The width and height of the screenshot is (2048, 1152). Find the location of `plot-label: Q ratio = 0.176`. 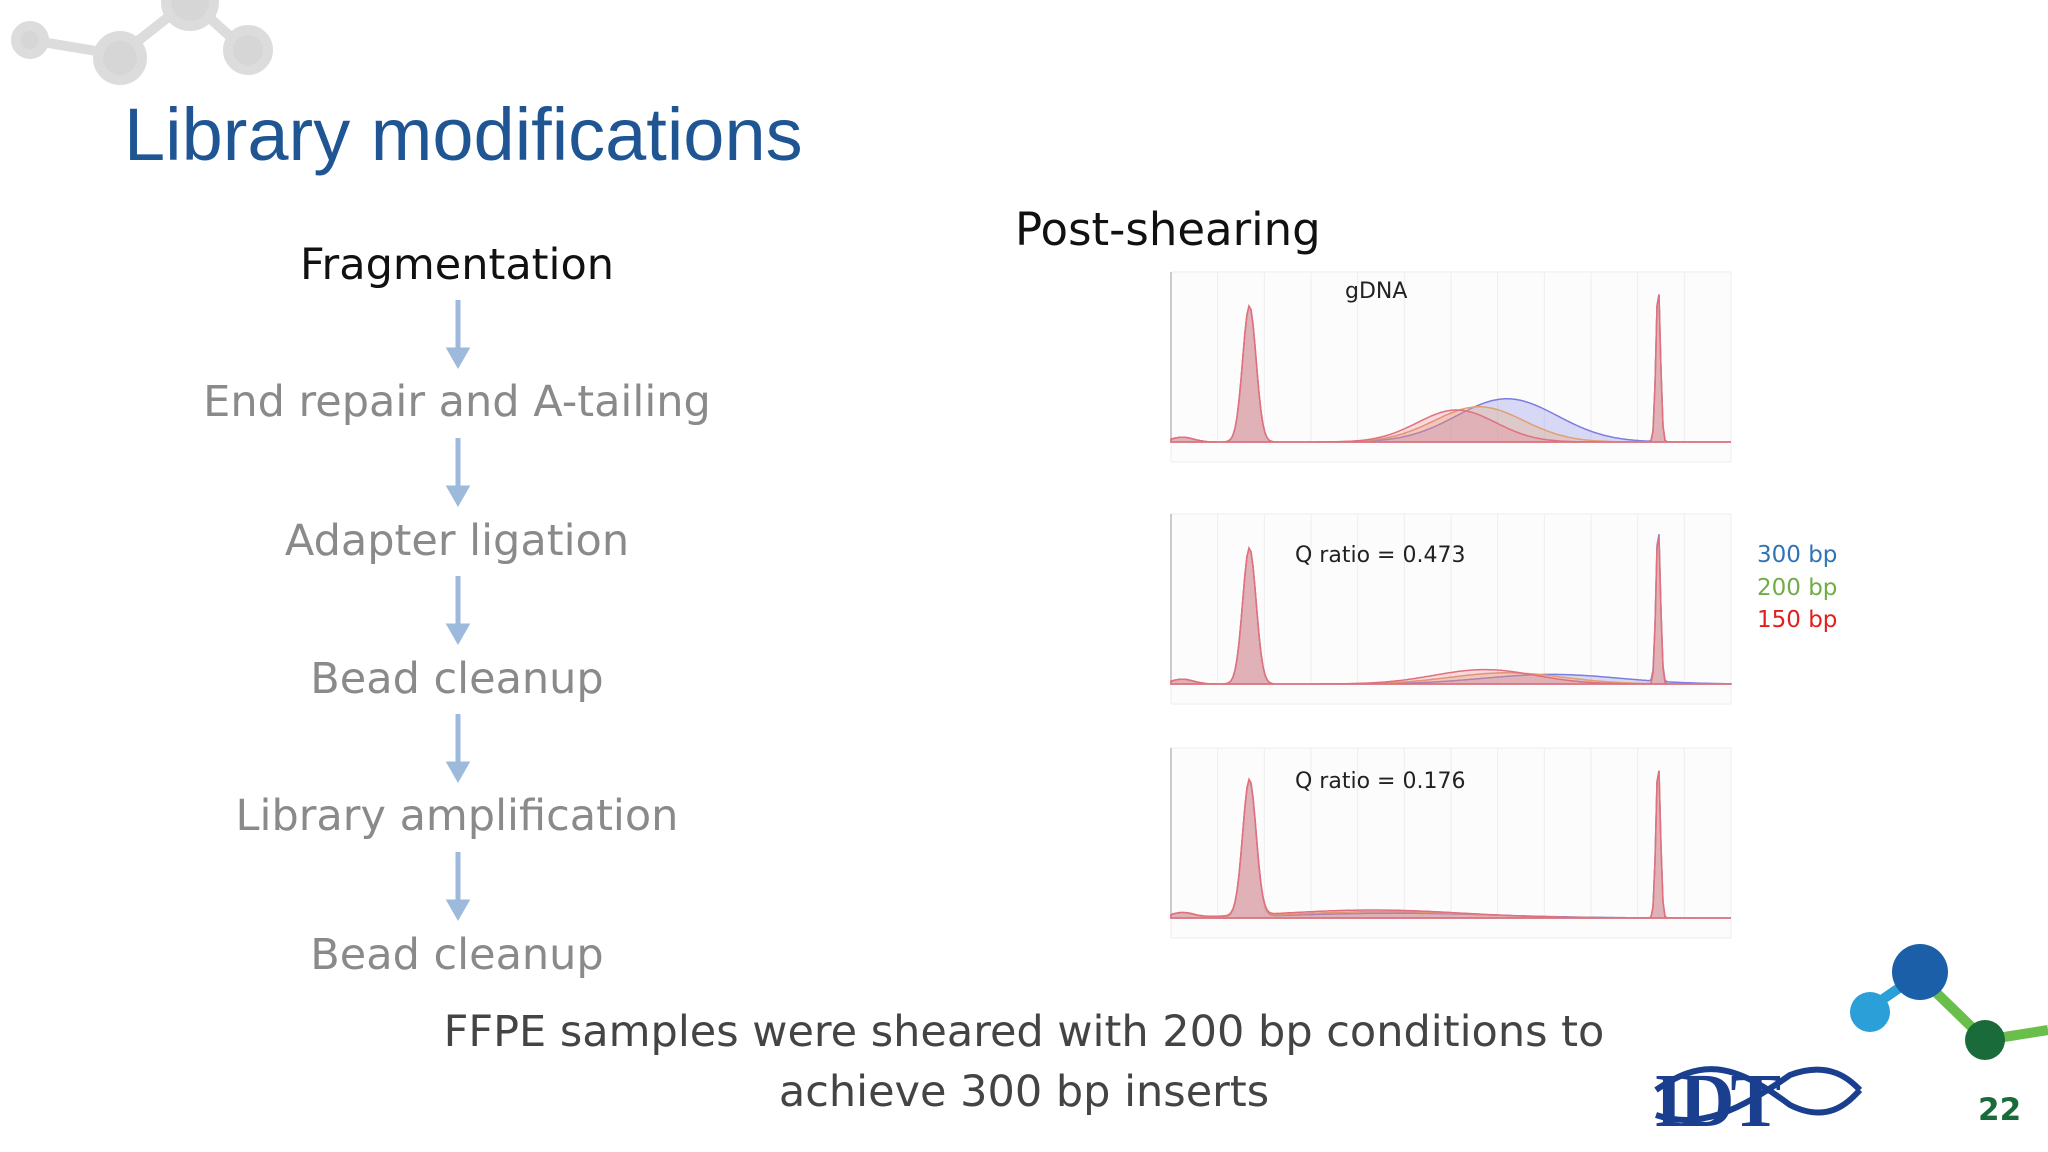

plot-label: Q ratio = 0.176 is located at coordinates (1380, 781).